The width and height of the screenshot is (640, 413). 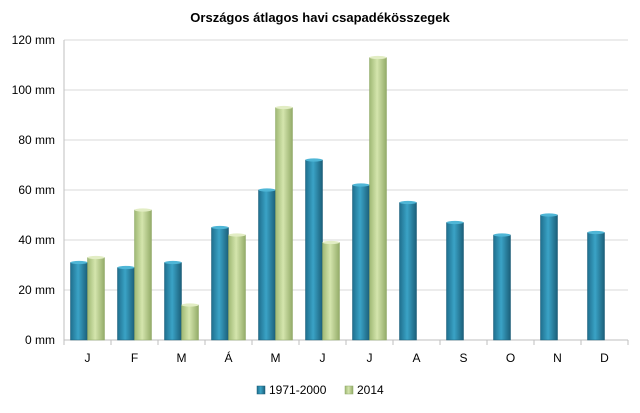 I want to click on y-tick-label: 20 mm, so click(x=36, y=290).